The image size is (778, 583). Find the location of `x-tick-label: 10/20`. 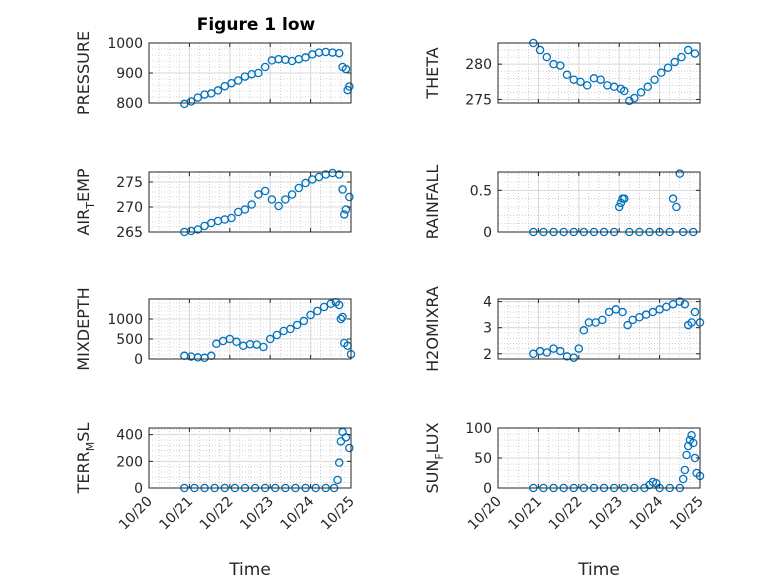

x-tick-label: 10/20 is located at coordinates (485, 514).